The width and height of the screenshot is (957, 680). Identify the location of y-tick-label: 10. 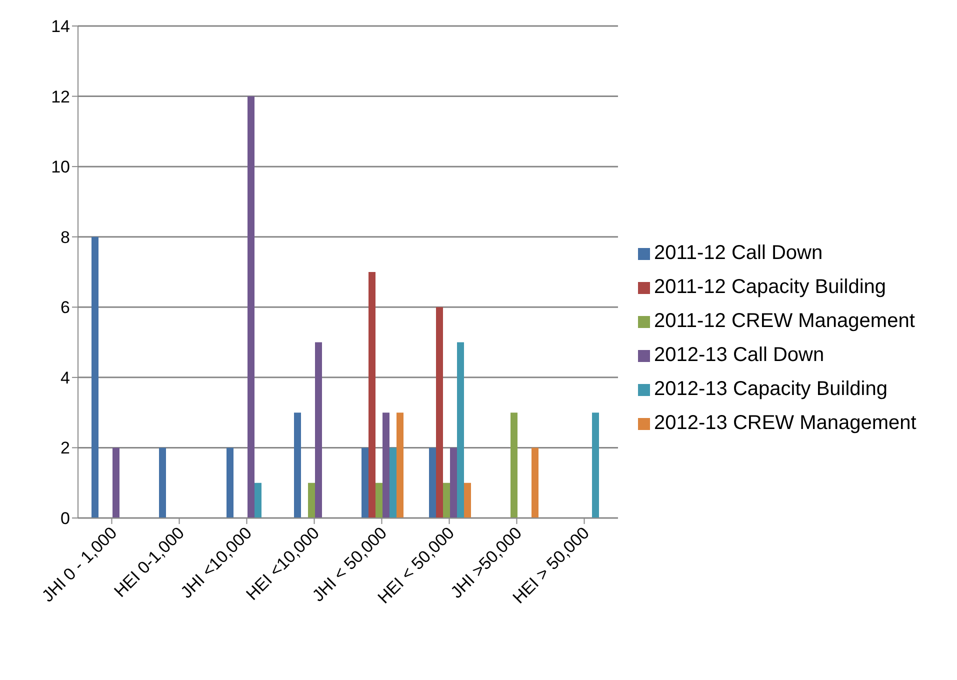
(60, 167).